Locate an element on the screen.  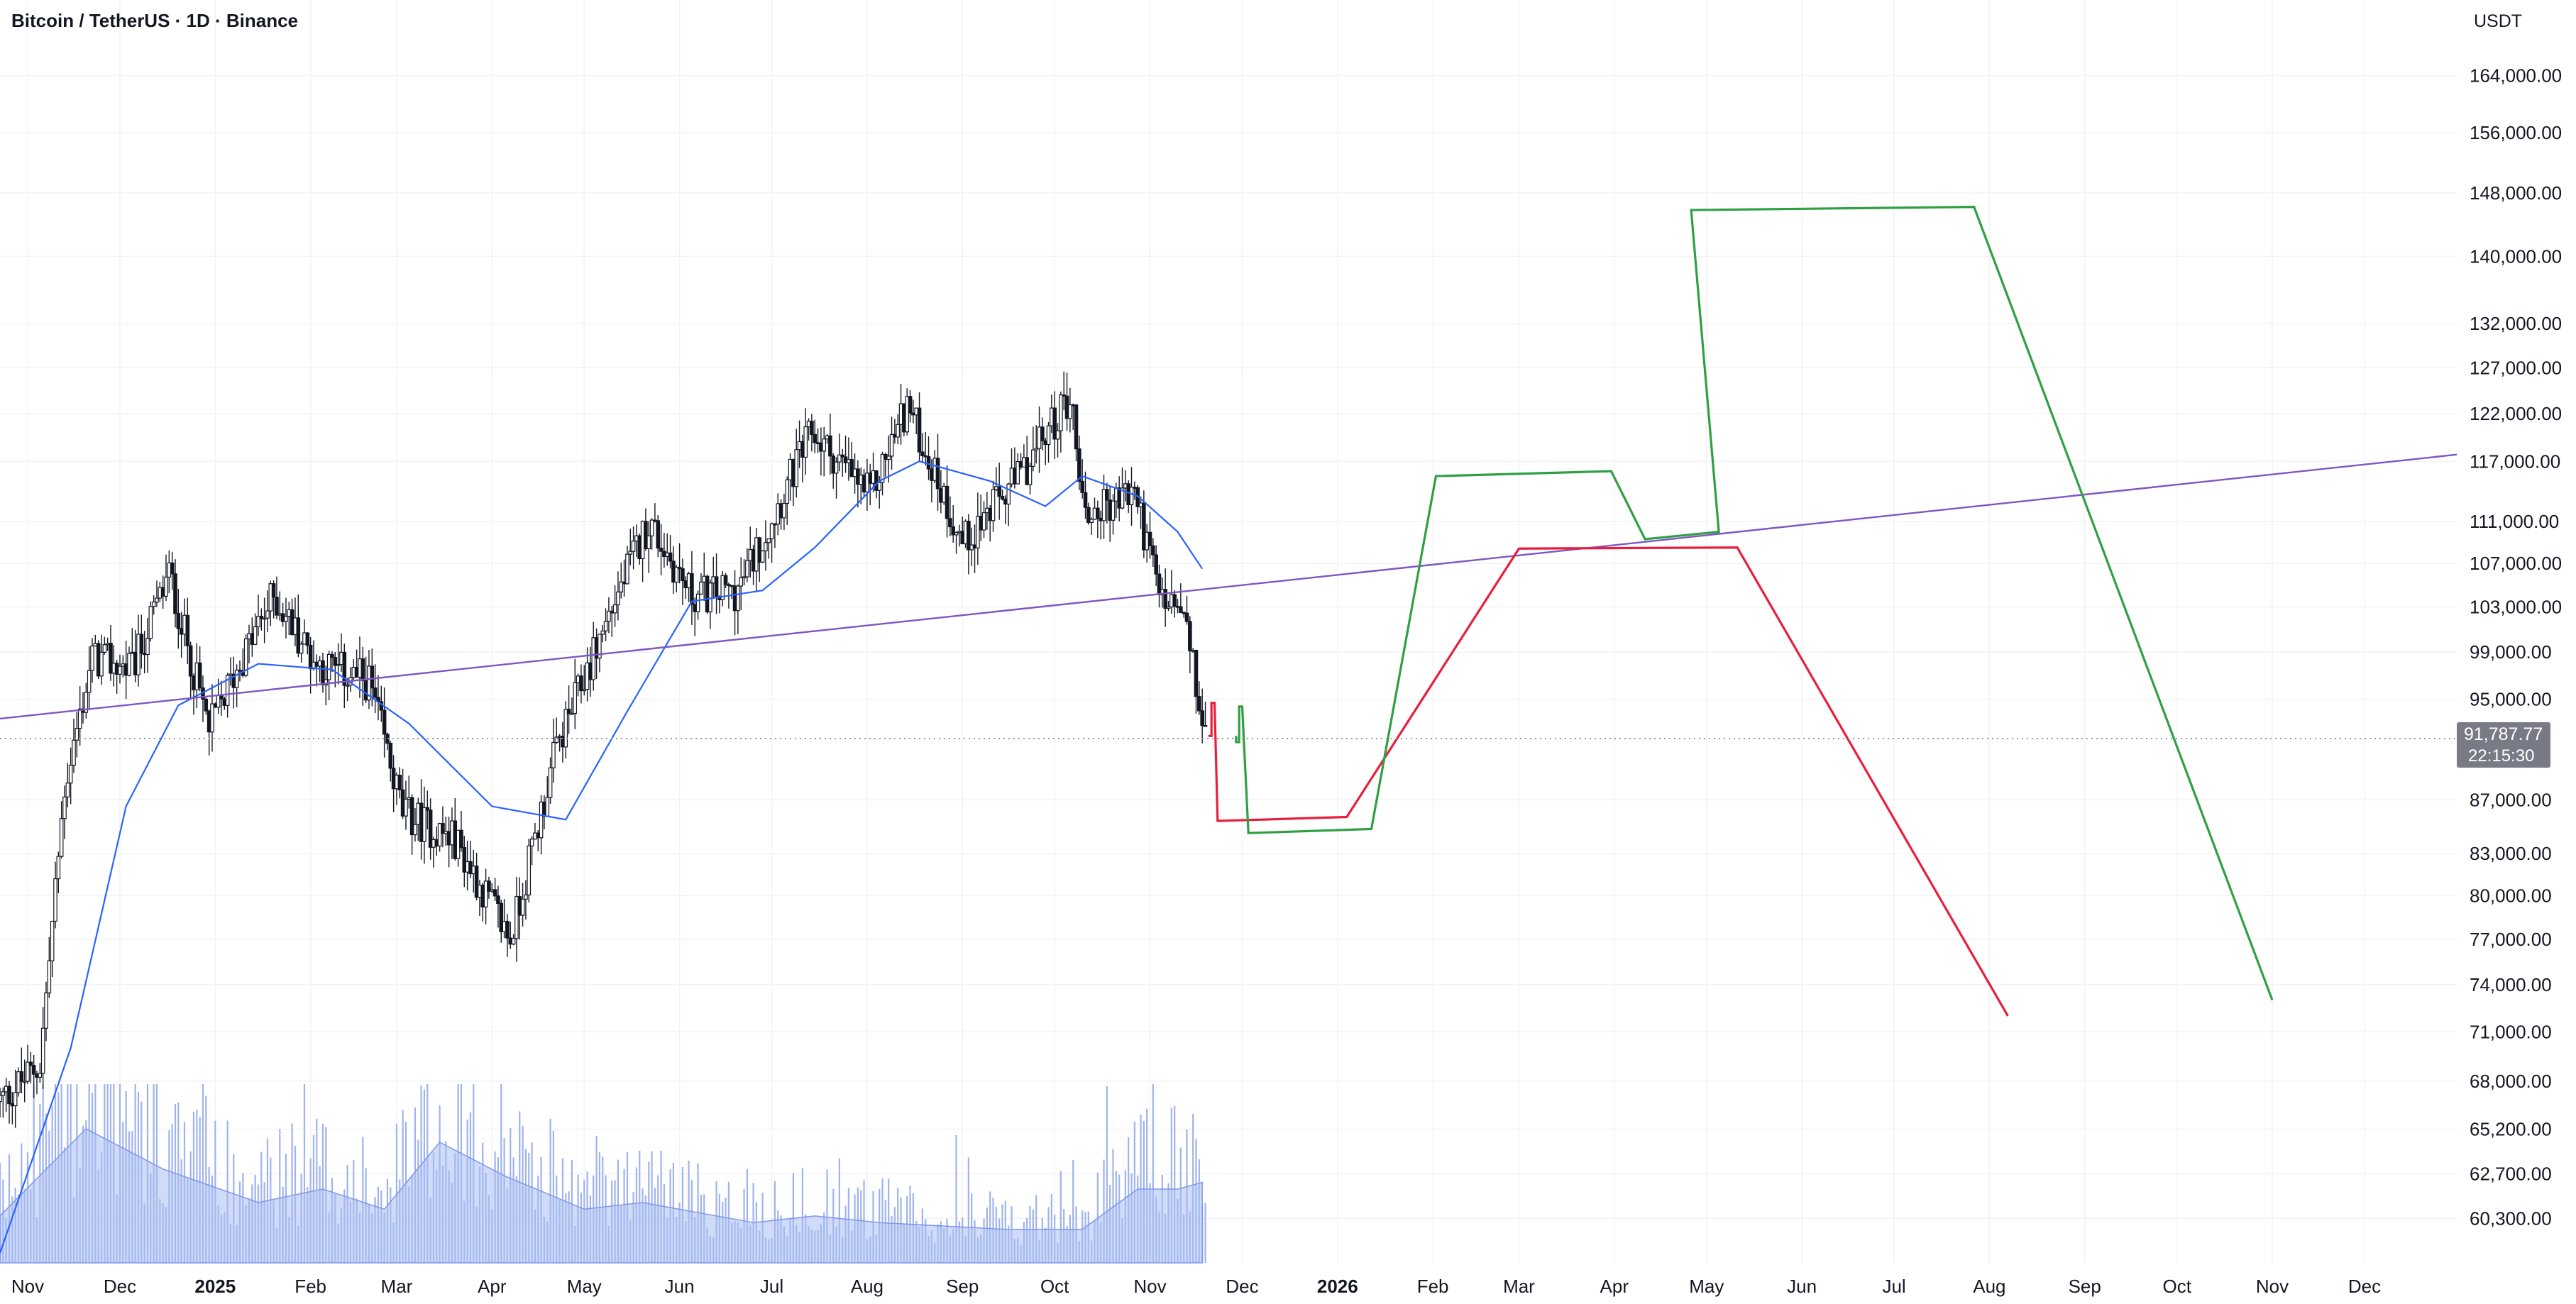
time-tick-label: Aug is located at coordinates (867, 1286).